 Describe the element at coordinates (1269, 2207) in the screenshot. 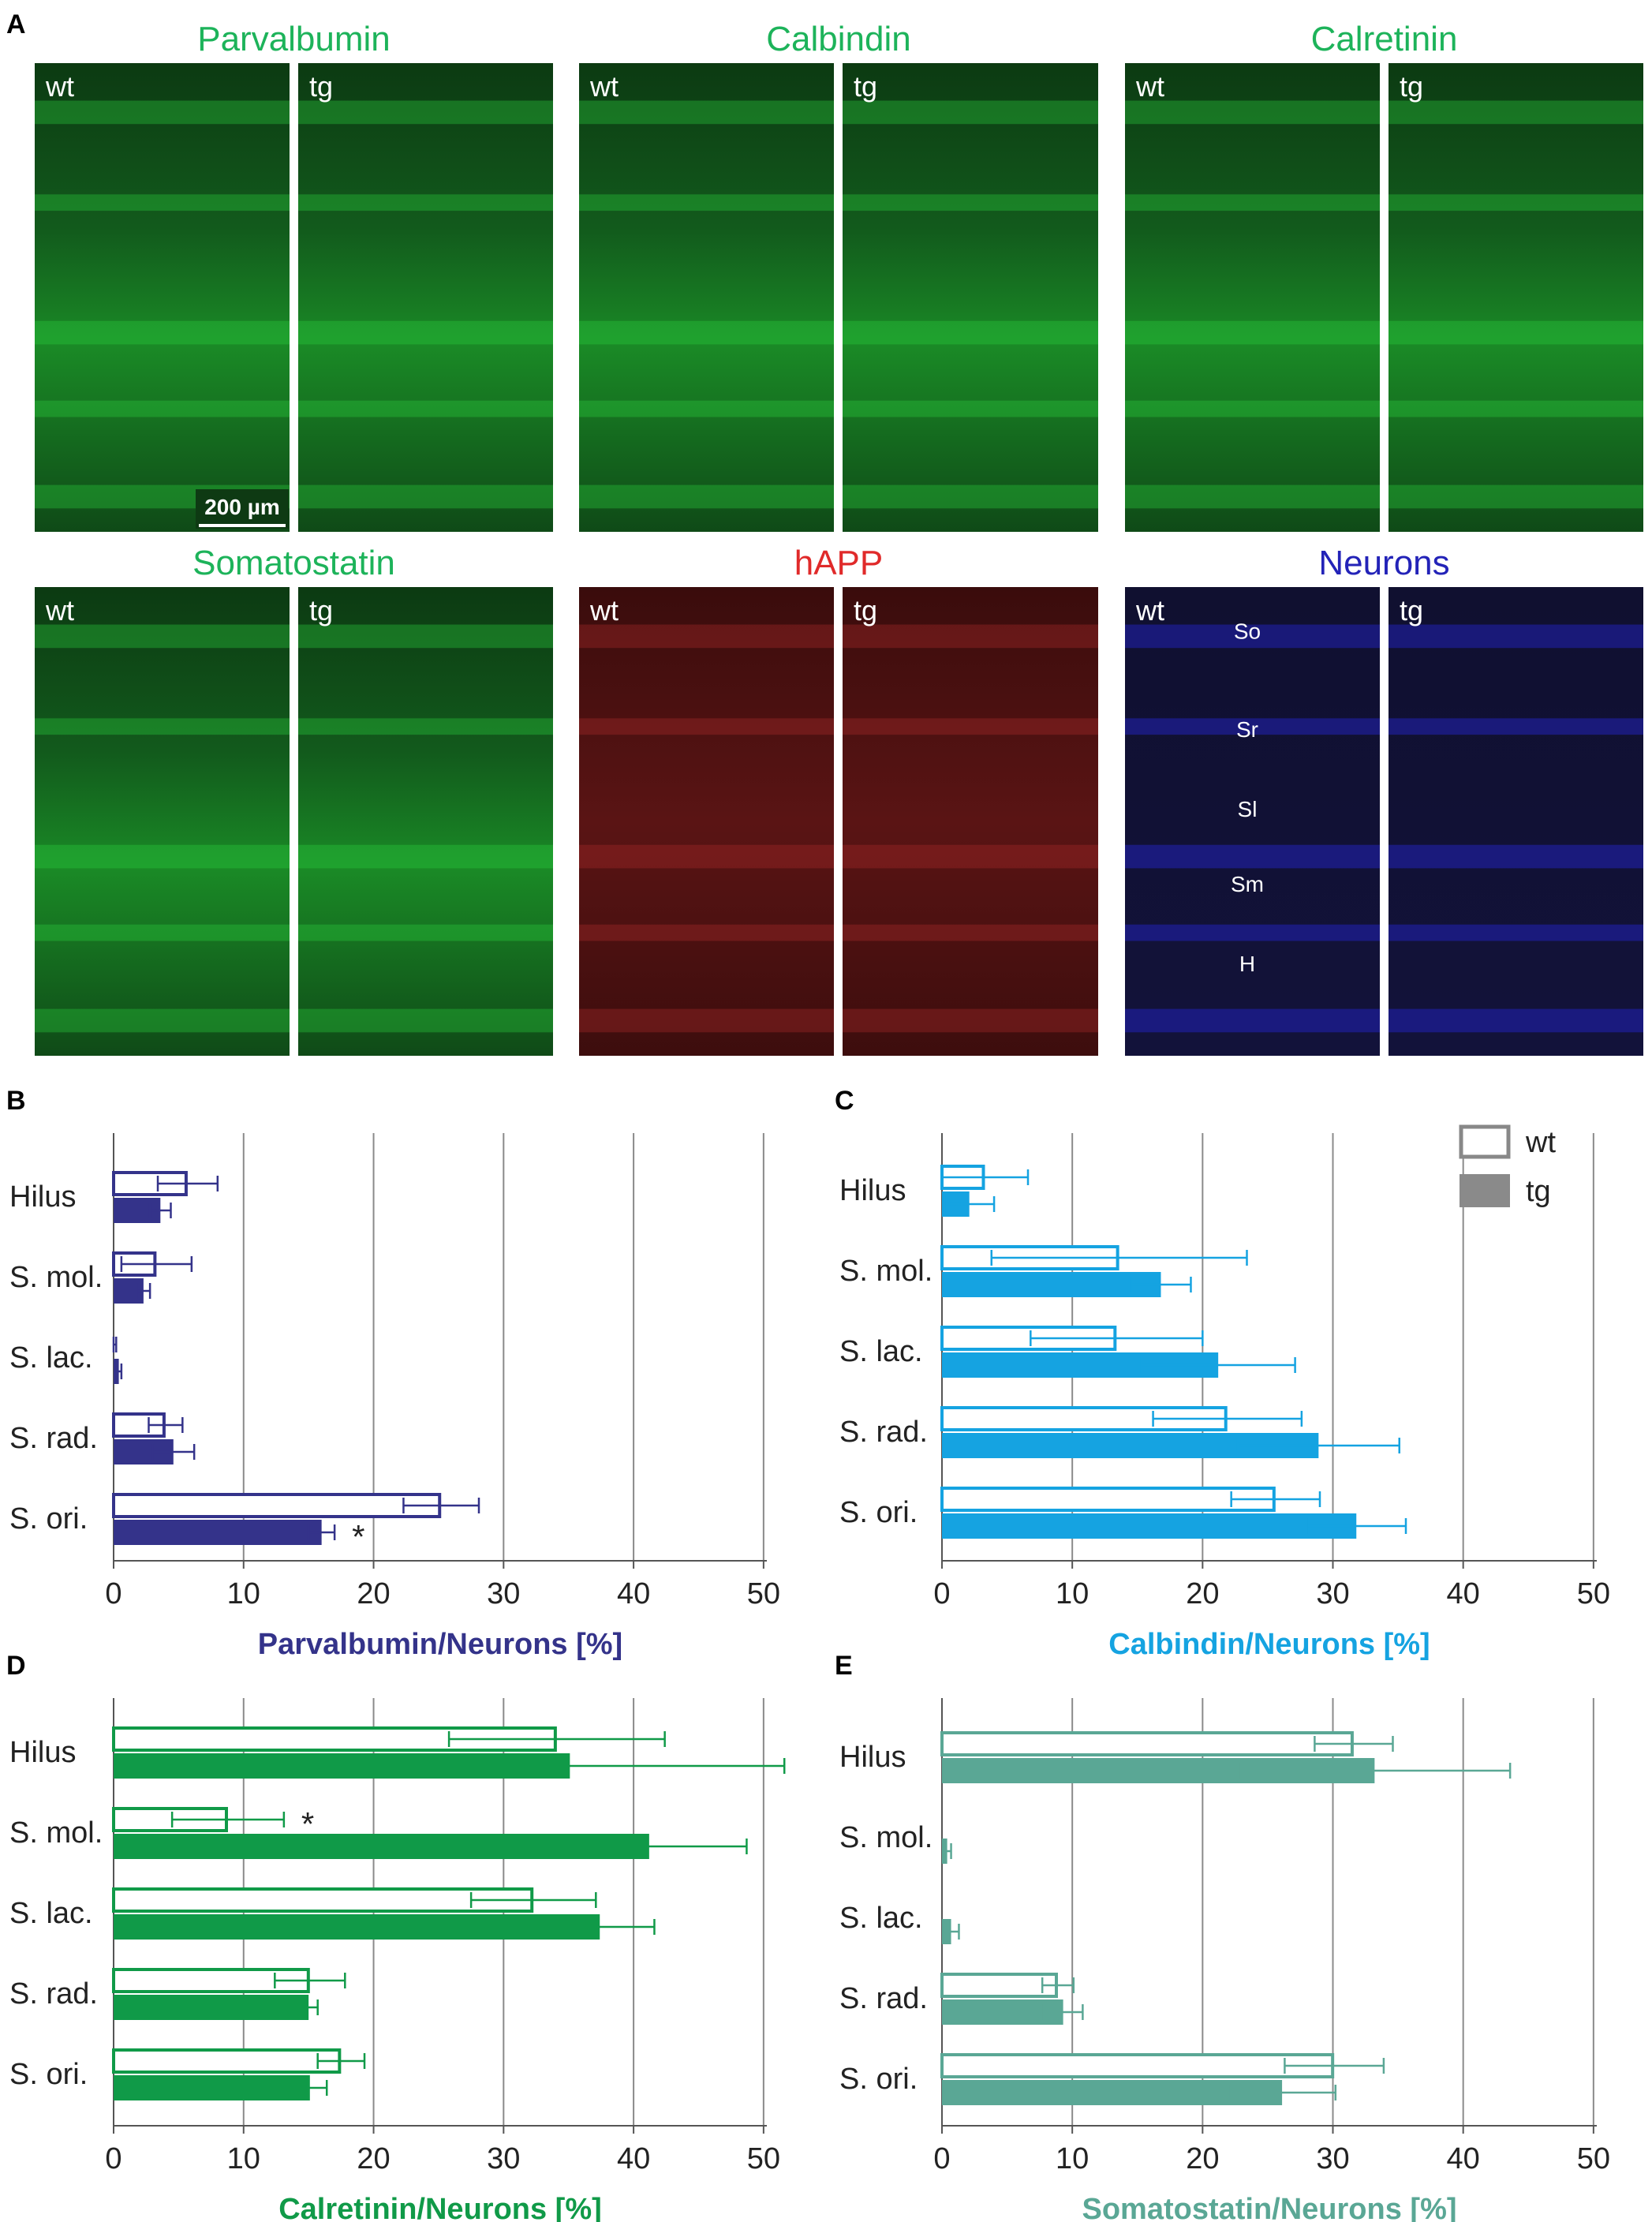

I see `x-axis-label: Somatostatin/Neurons [%]` at that location.